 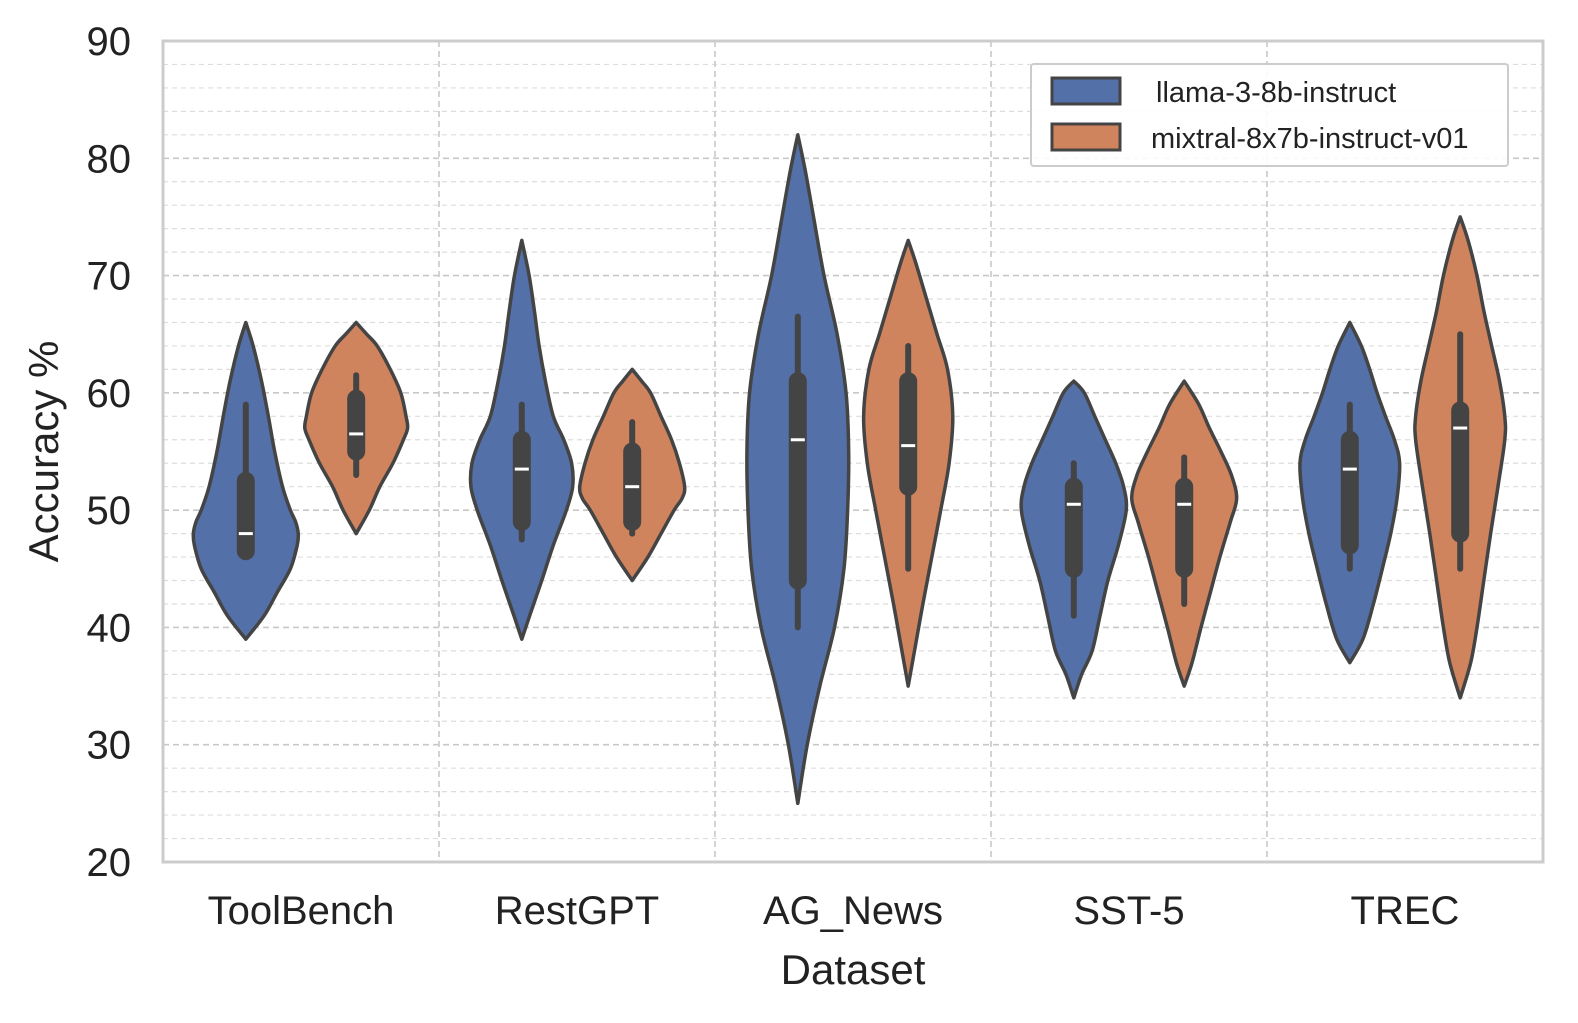 What do you see at coordinates (109, 863) in the screenshot?
I see `y-tick-label: 20` at bounding box center [109, 863].